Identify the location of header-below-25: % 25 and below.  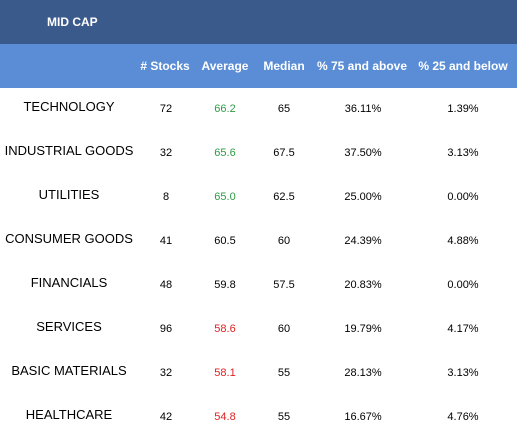
(463, 66).